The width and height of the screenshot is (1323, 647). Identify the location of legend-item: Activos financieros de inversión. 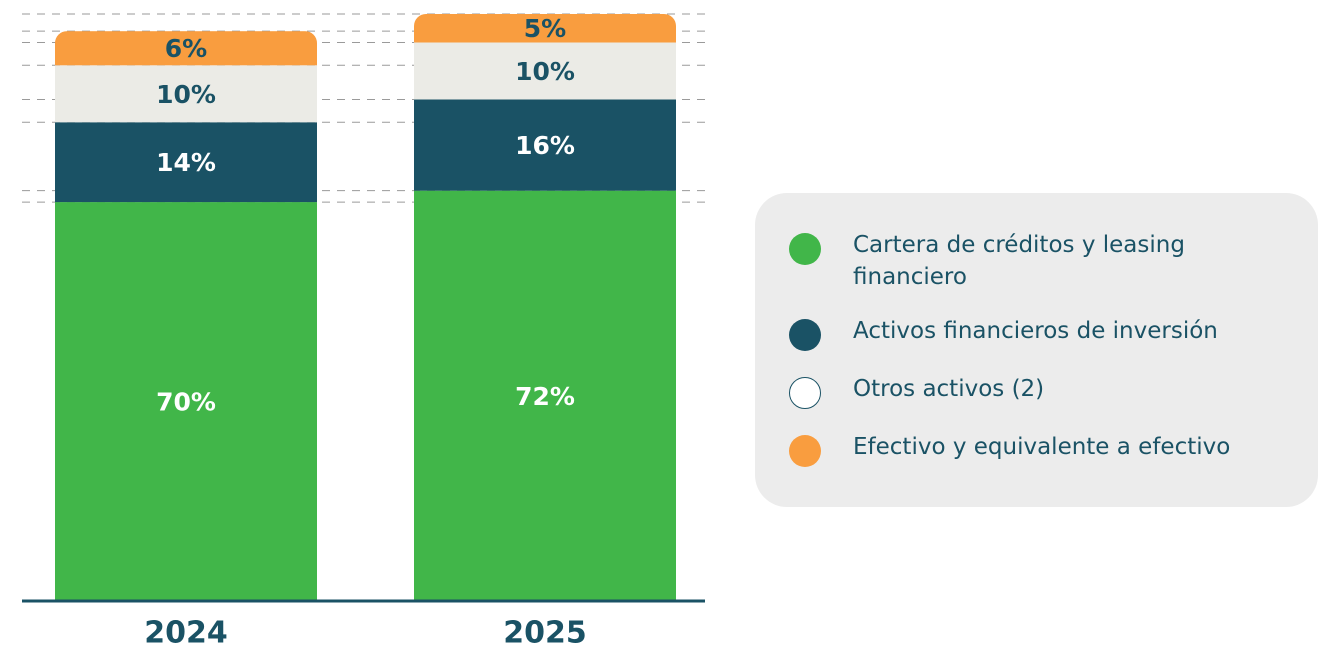
(1043, 333).